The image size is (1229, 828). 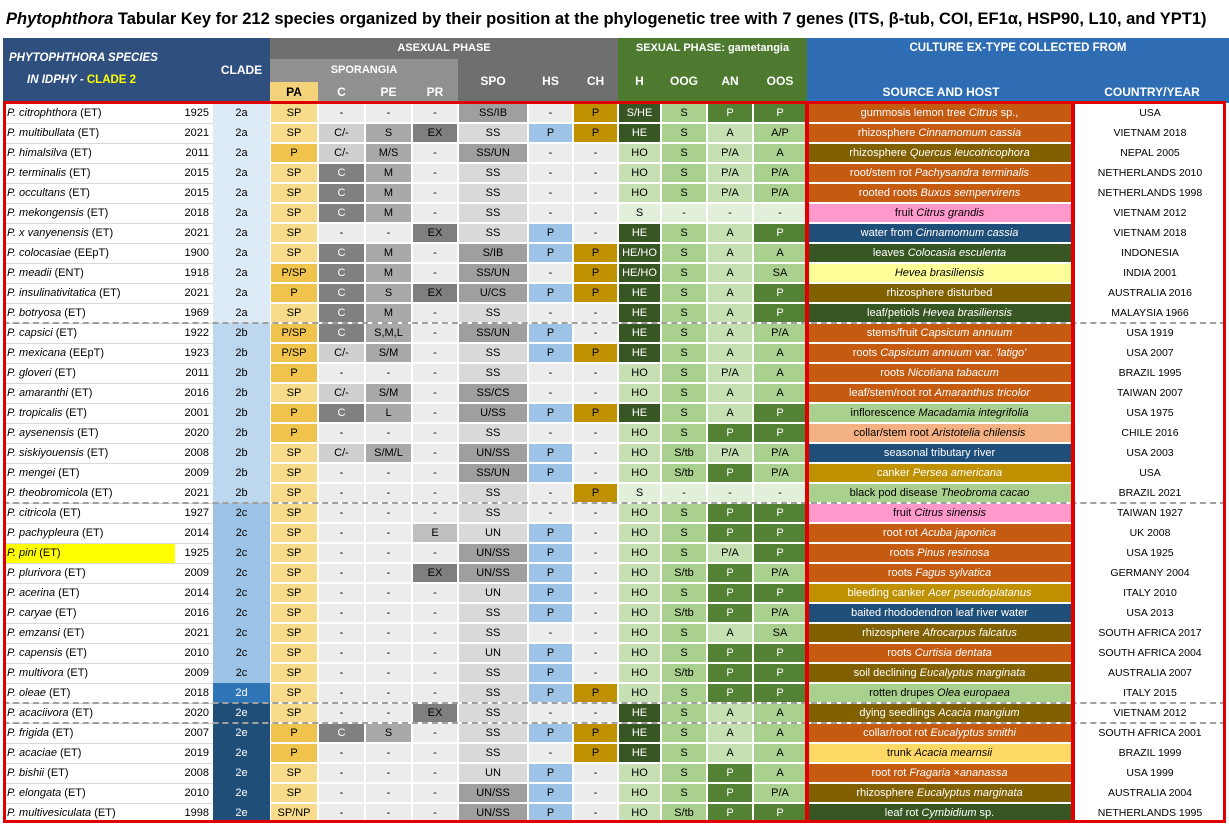 What do you see at coordinates (89, 673) in the screenshot?
I see `species-name: P. multivora (ET)` at bounding box center [89, 673].